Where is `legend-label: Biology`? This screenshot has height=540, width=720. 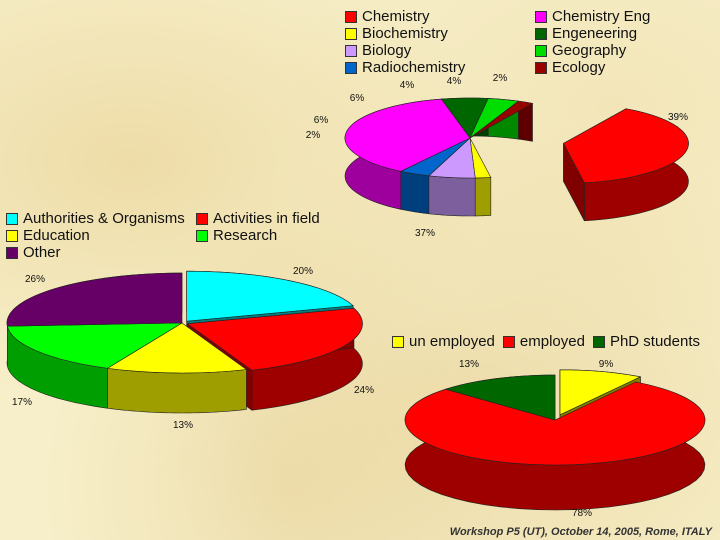 legend-label: Biology is located at coordinates (387, 50).